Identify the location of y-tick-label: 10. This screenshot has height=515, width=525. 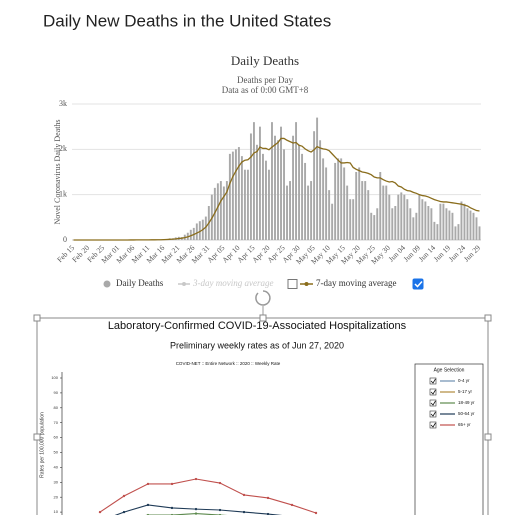
(56, 511).